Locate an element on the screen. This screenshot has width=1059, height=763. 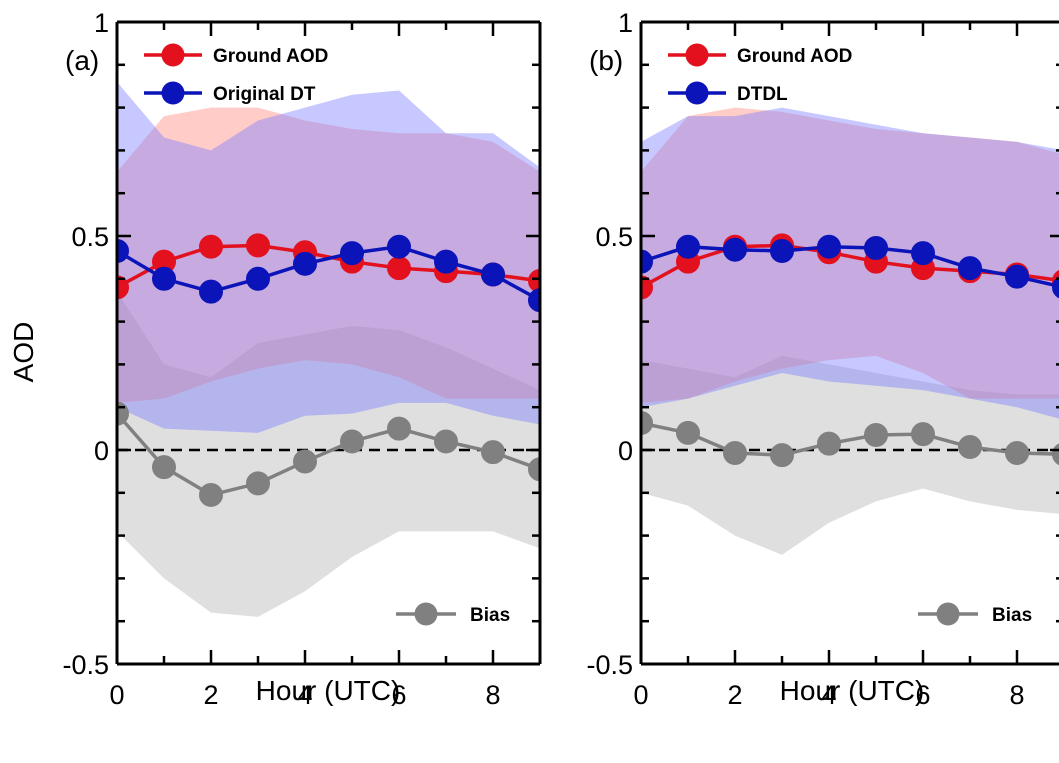
band-bias is located at coordinates (850, 455).